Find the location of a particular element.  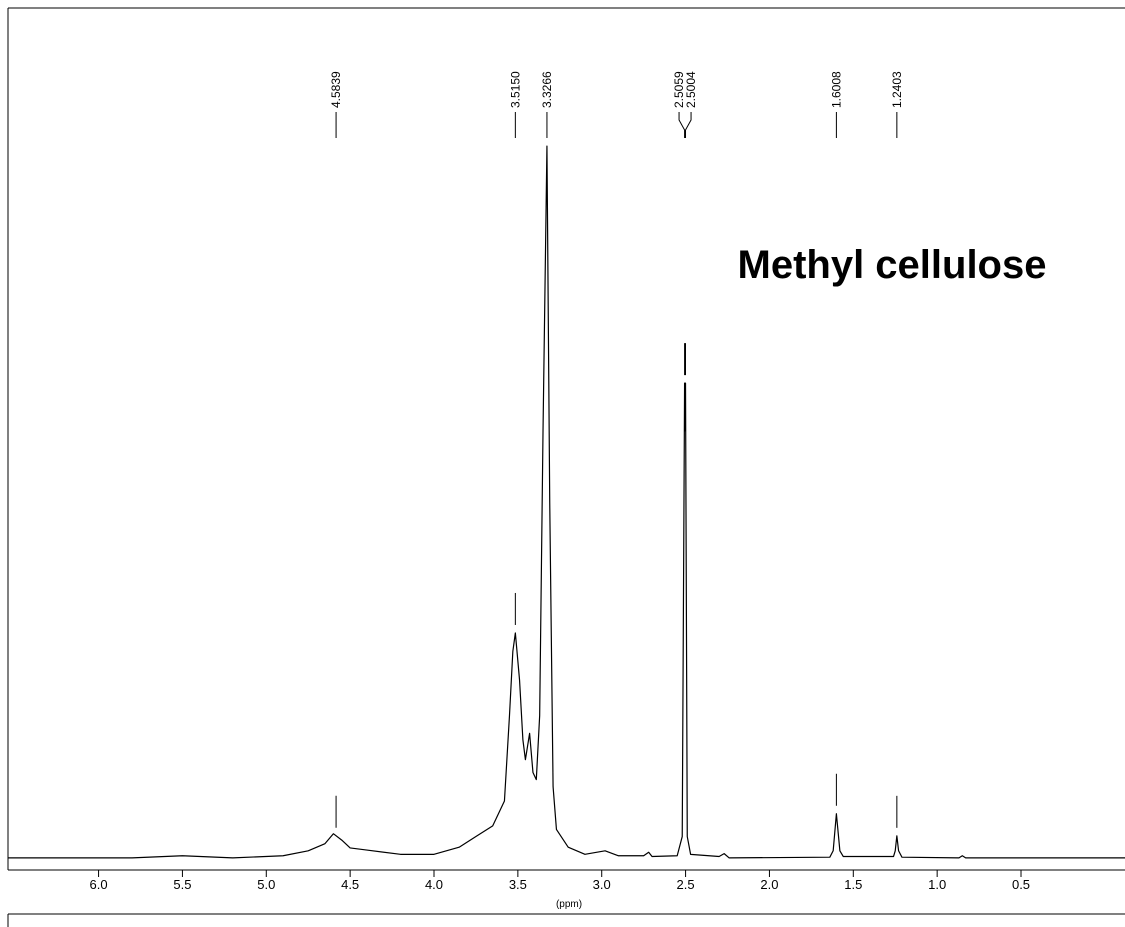

x-axis-label: (ppm) is located at coordinates (569, 904).